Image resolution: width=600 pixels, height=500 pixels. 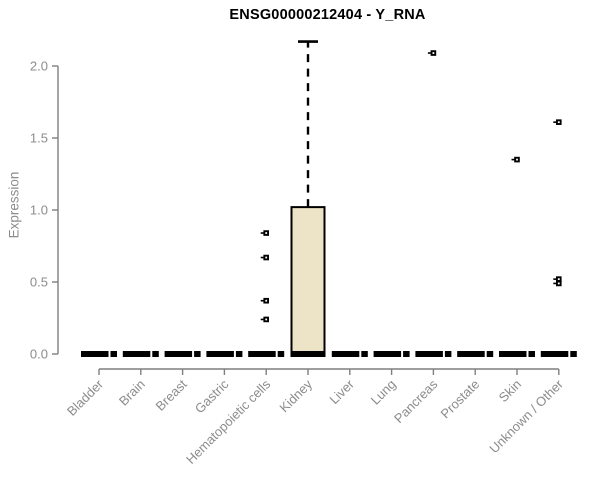 What do you see at coordinates (39, 66) in the screenshot?
I see `y-tick-label: 2.0` at bounding box center [39, 66].